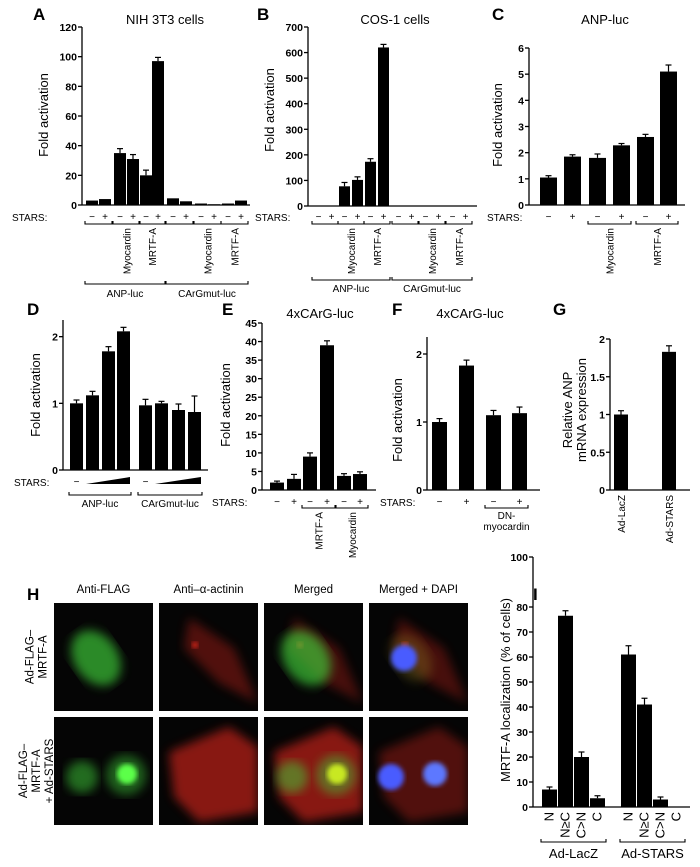 The height and width of the screenshot is (867, 700). I want to click on y-tick-label: 80, so click(71, 87).